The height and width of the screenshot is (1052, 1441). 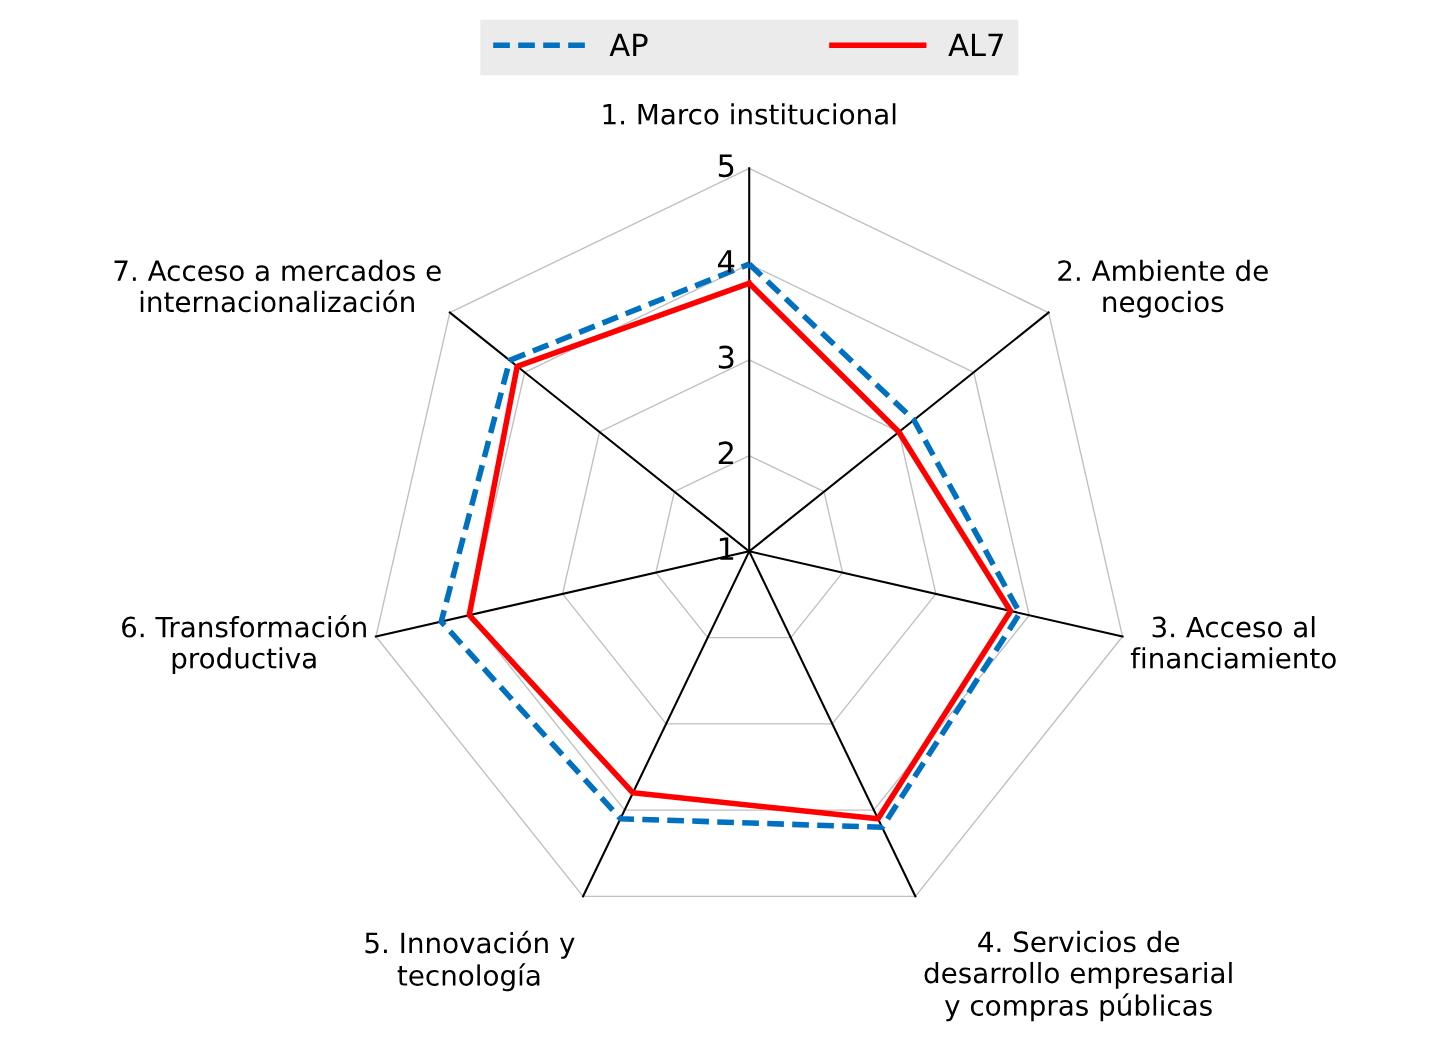 What do you see at coordinates (725, 453) in the screenshot?
I see `y-tick-label: 2` at bounding box center [725, 453].